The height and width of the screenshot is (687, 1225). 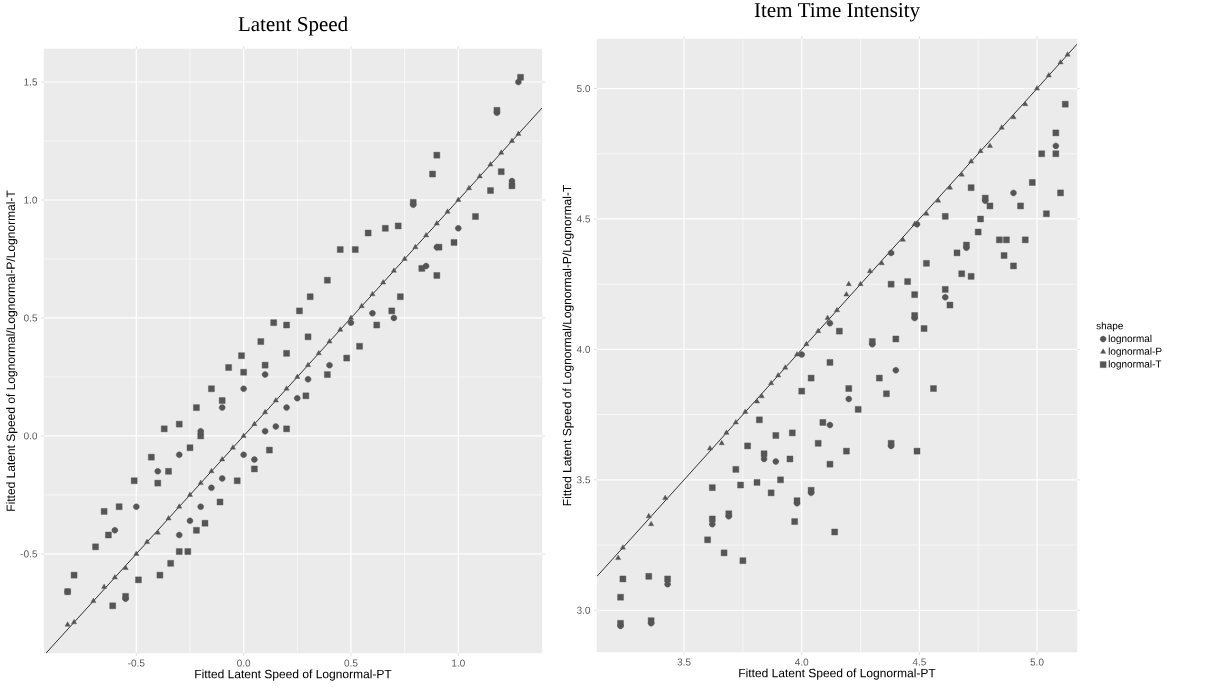 I want to click on y-tick-label: 4.5, so click(x=583, y=219).